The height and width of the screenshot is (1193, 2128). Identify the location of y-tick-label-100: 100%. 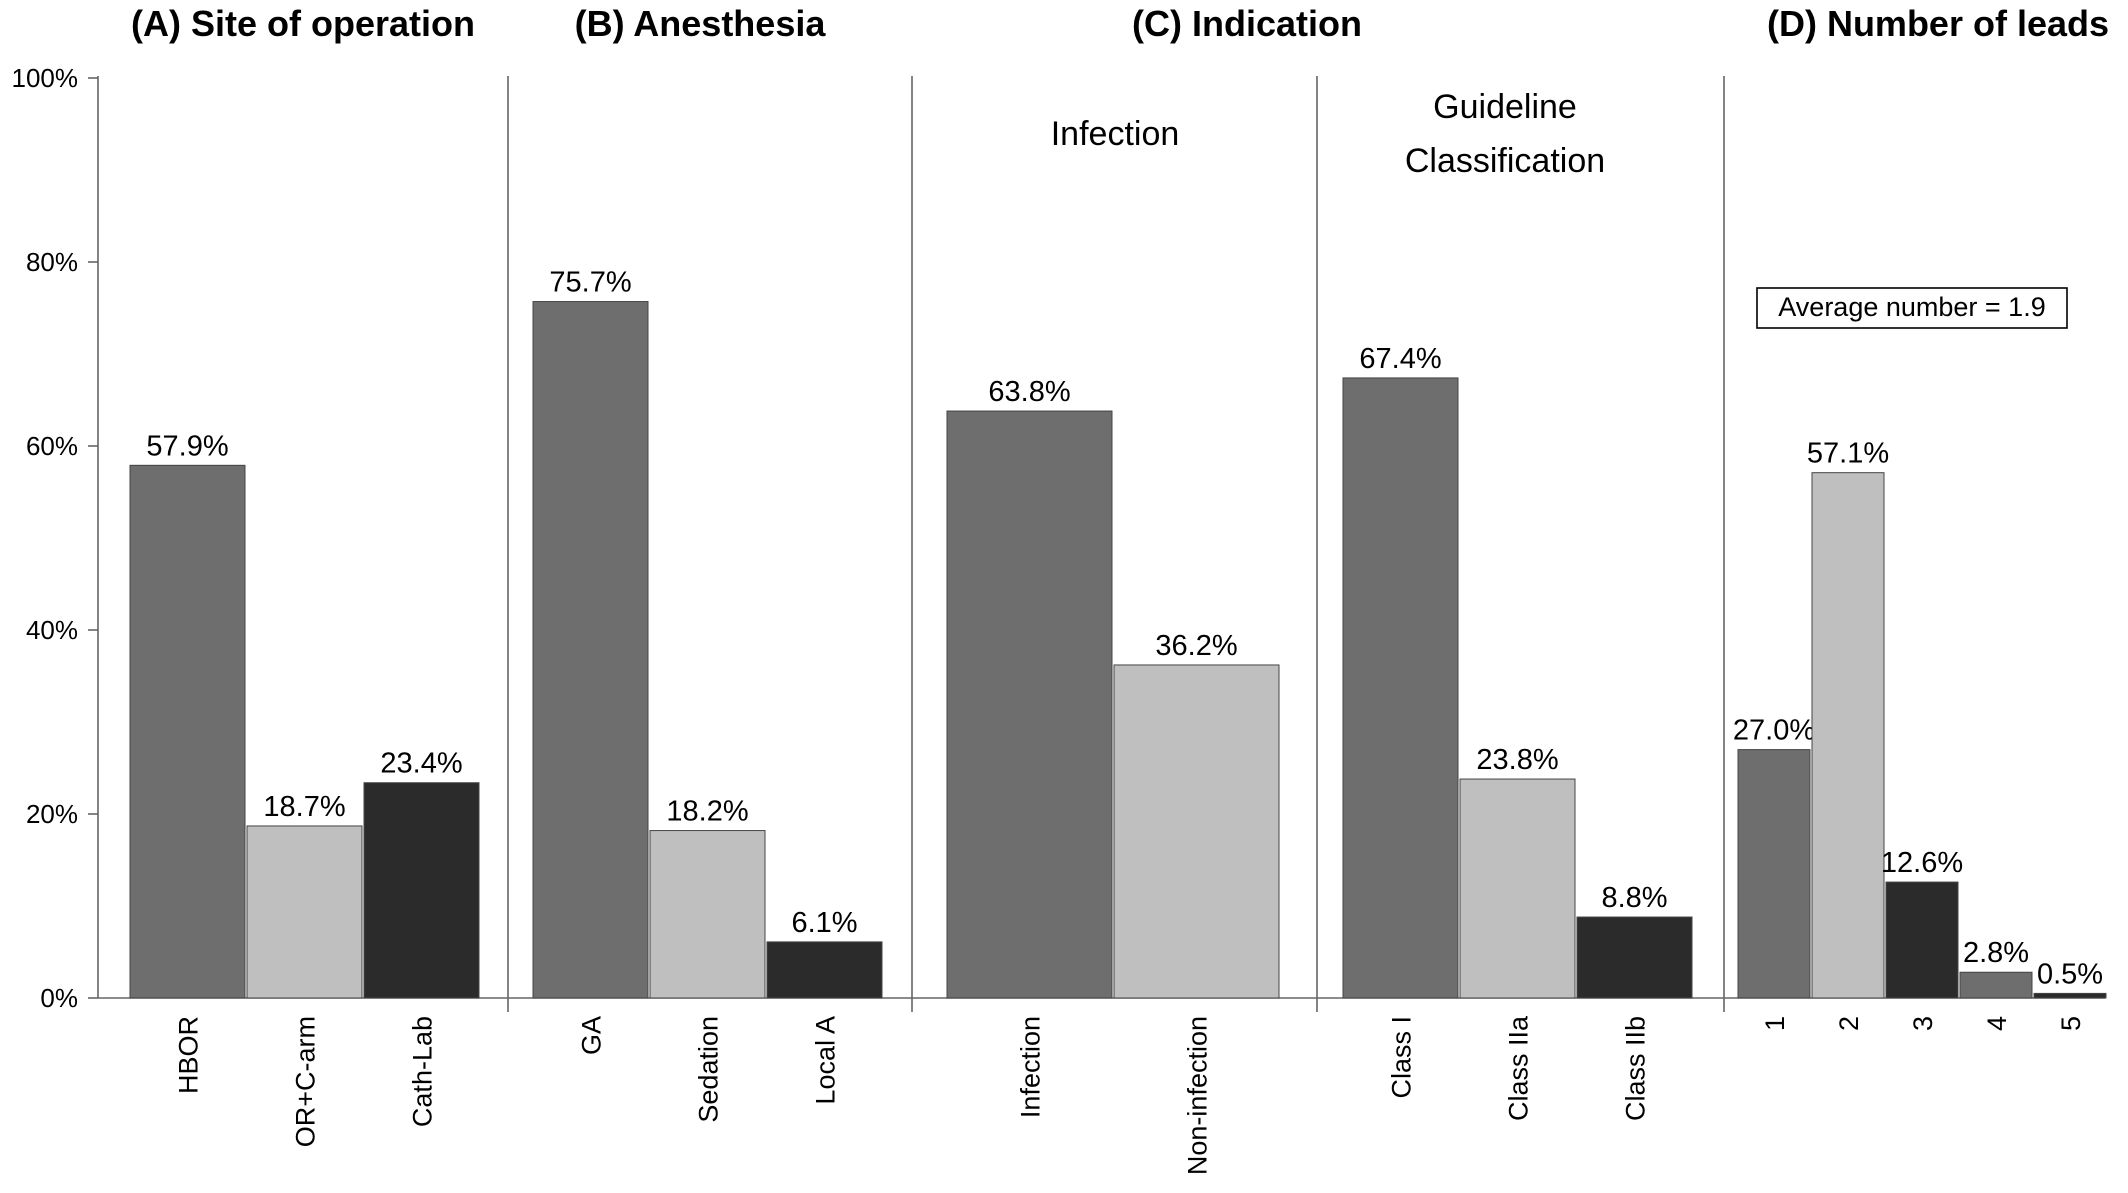
(45, 78).